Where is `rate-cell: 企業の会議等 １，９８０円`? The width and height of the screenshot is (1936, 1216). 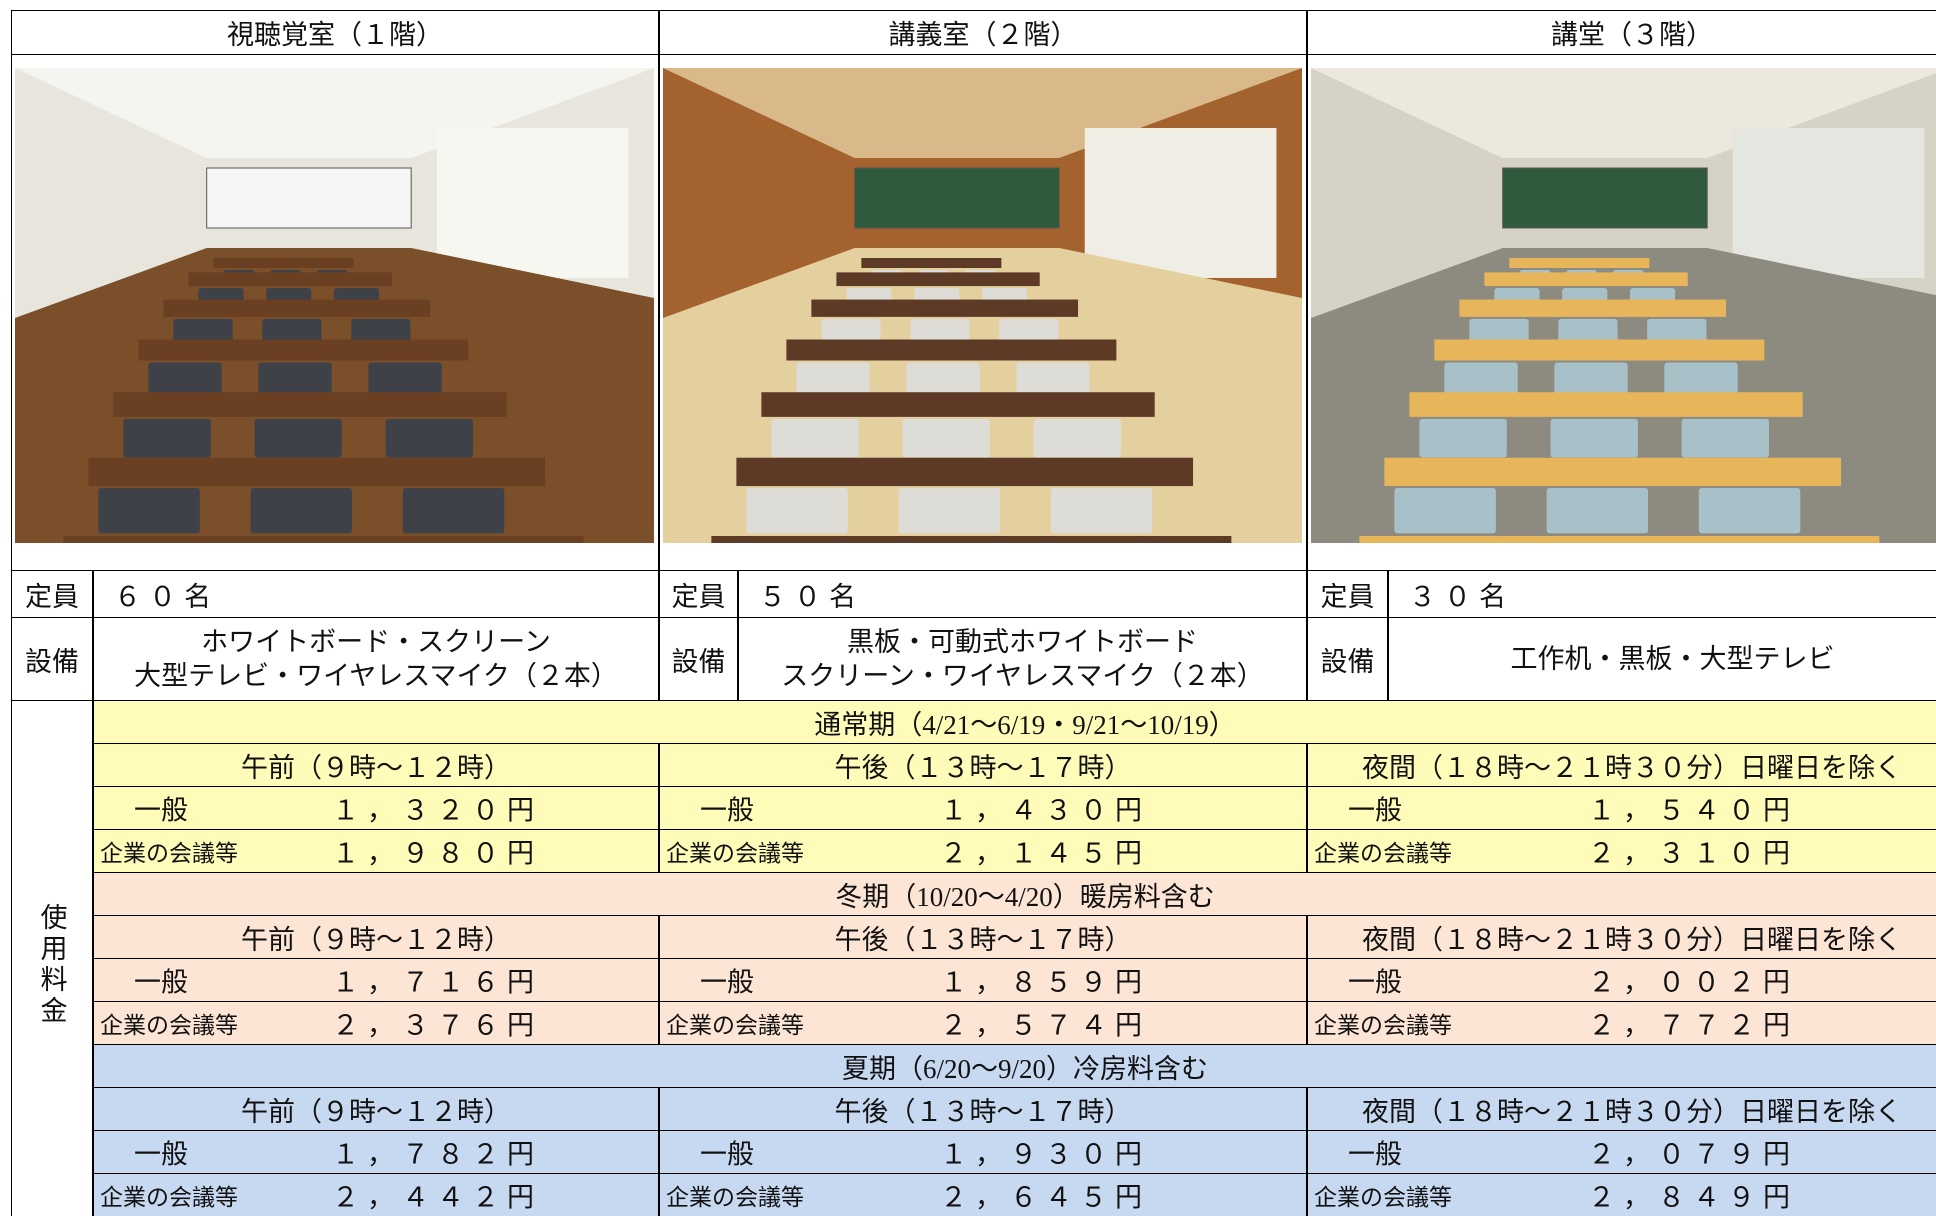
rate-cell: 企業の会議等 １，９８０円 is located at coordinates (376, 851).